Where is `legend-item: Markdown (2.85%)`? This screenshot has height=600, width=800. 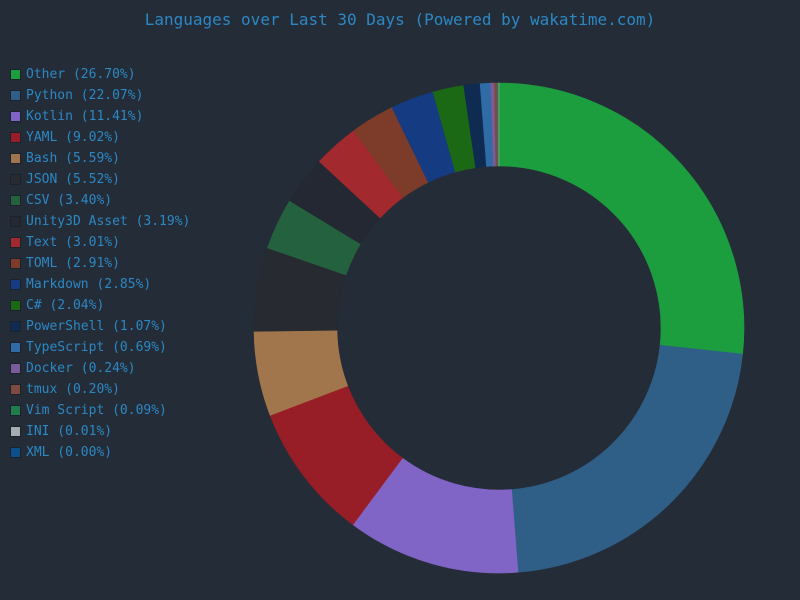
legend-item: Markdown (2.85%) is located at coordinates (100, 284).